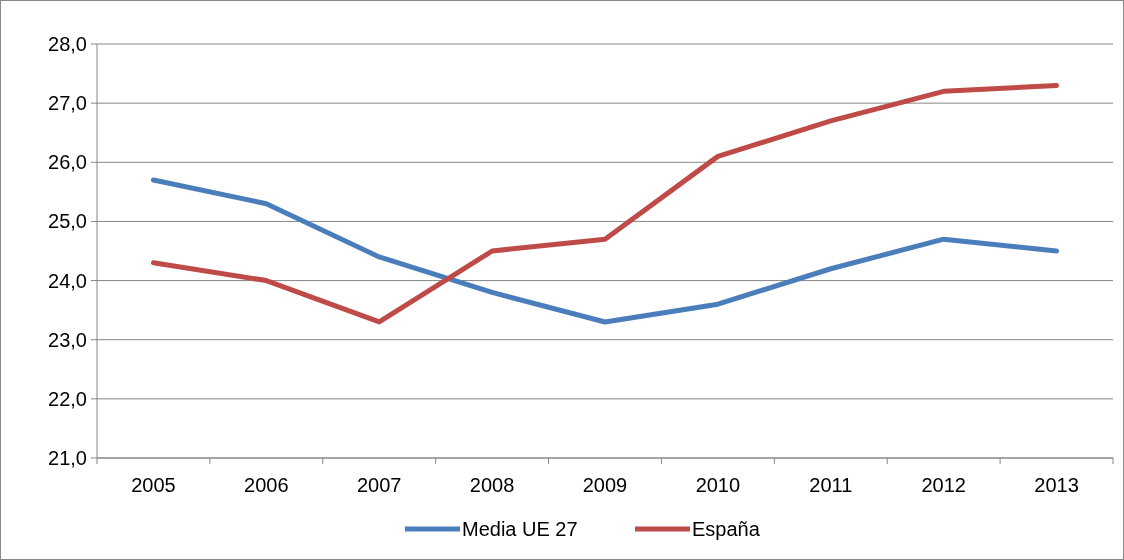  What do you see at coordinates (943, 485) in the screenshot?
I see `x-tick-label: 2012` at bounding box center [943, 485].